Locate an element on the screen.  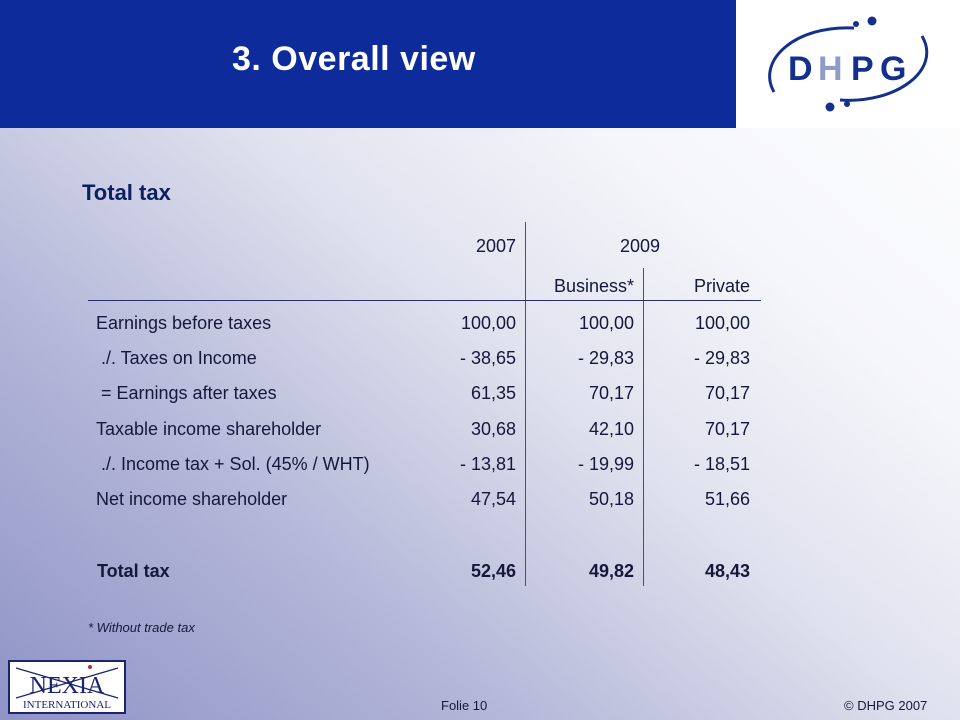
col-header-2007: 2007 is located at coordinates (495, 246).